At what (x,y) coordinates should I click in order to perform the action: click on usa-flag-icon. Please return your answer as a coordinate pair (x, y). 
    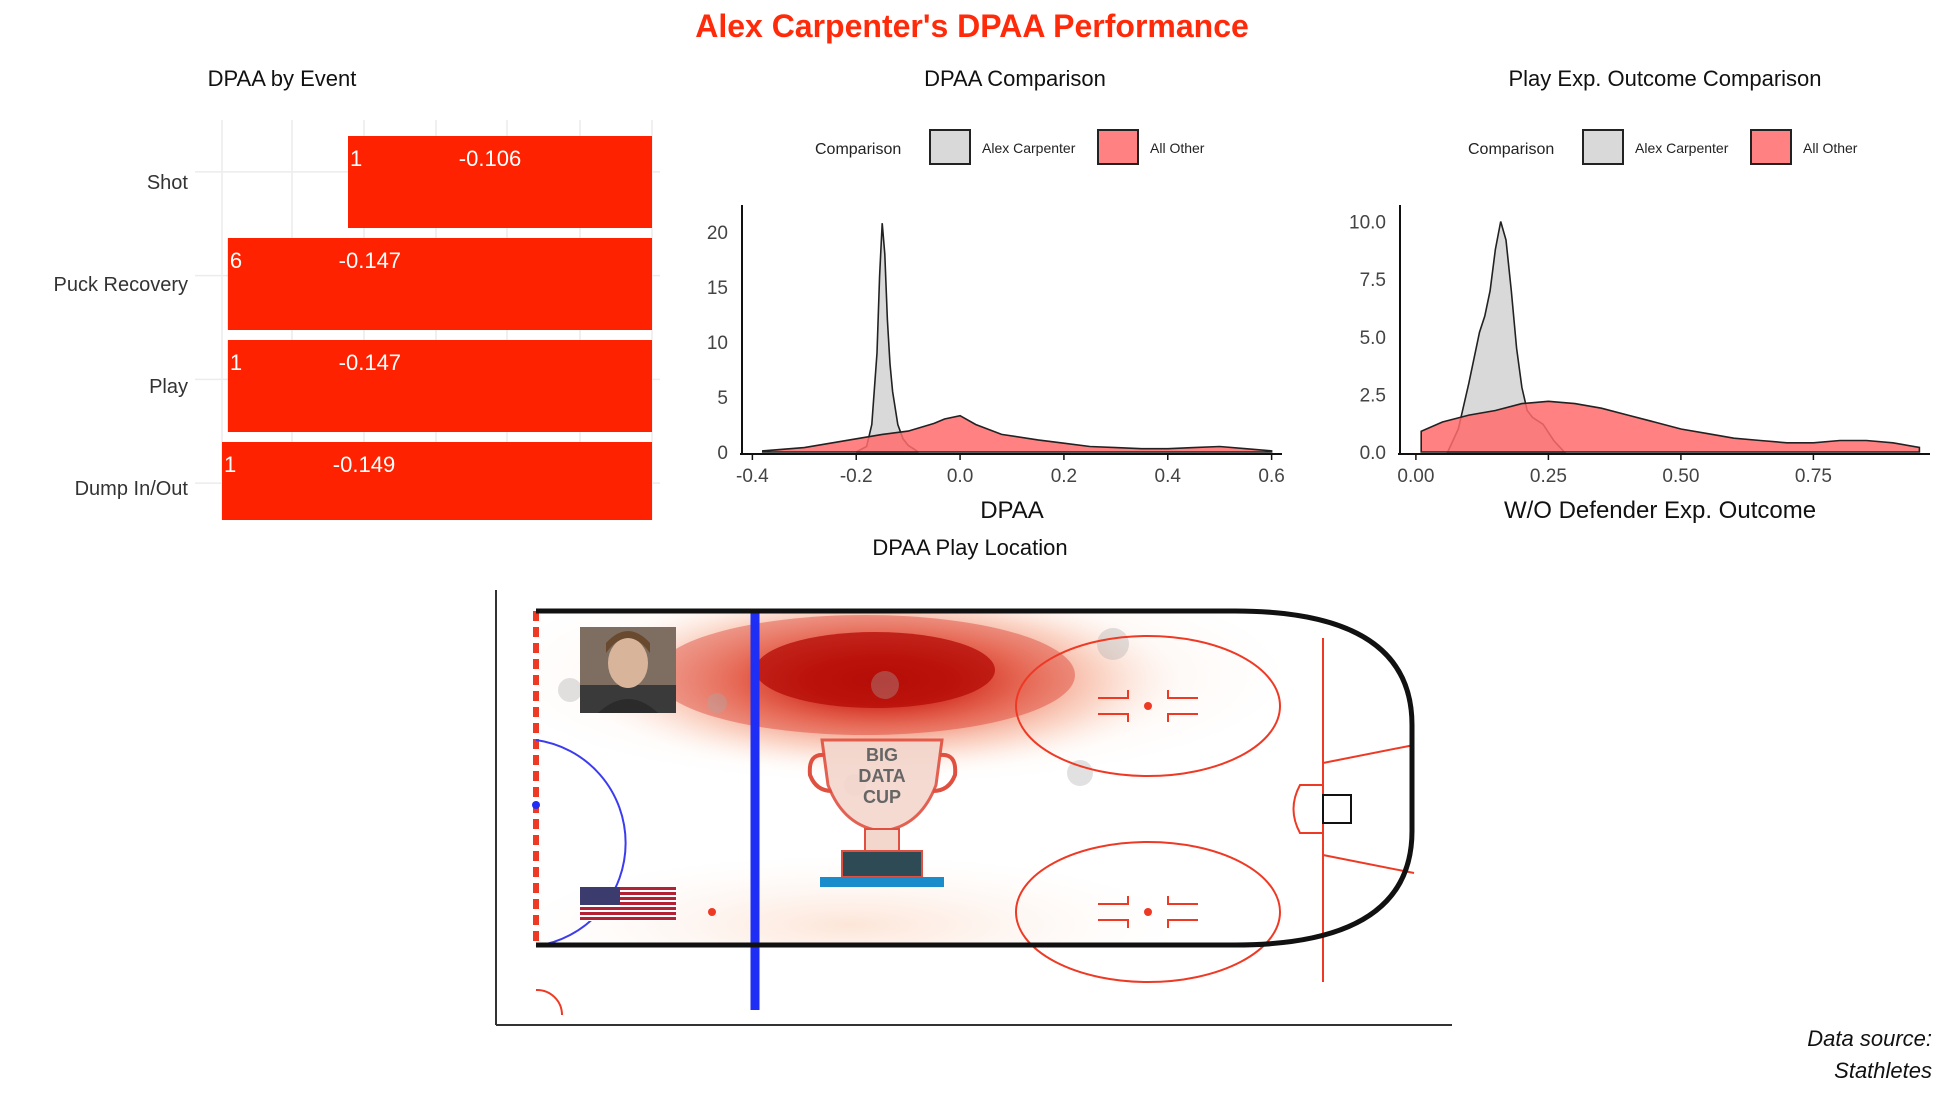
    Looking at the image, I should click on (628, 904).